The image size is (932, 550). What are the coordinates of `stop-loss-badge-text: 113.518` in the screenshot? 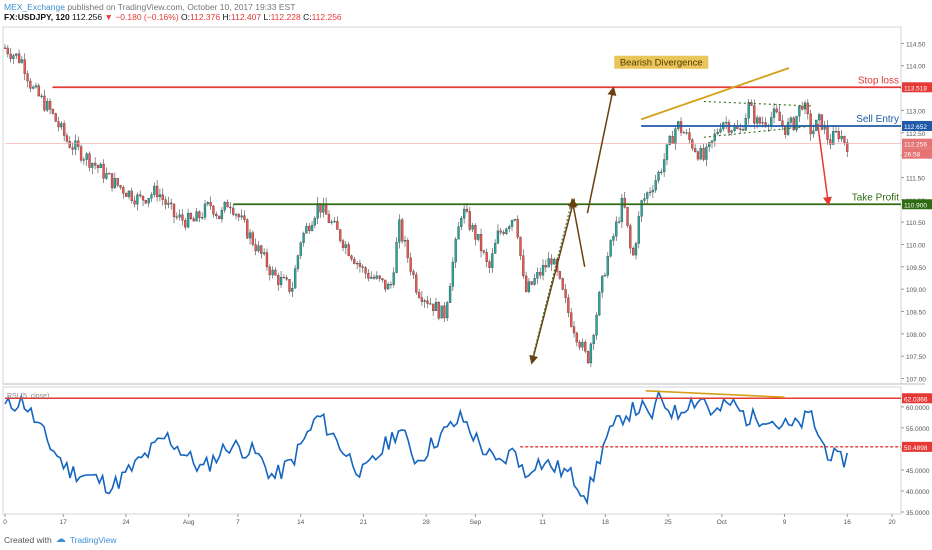 It's located at (915, 88).